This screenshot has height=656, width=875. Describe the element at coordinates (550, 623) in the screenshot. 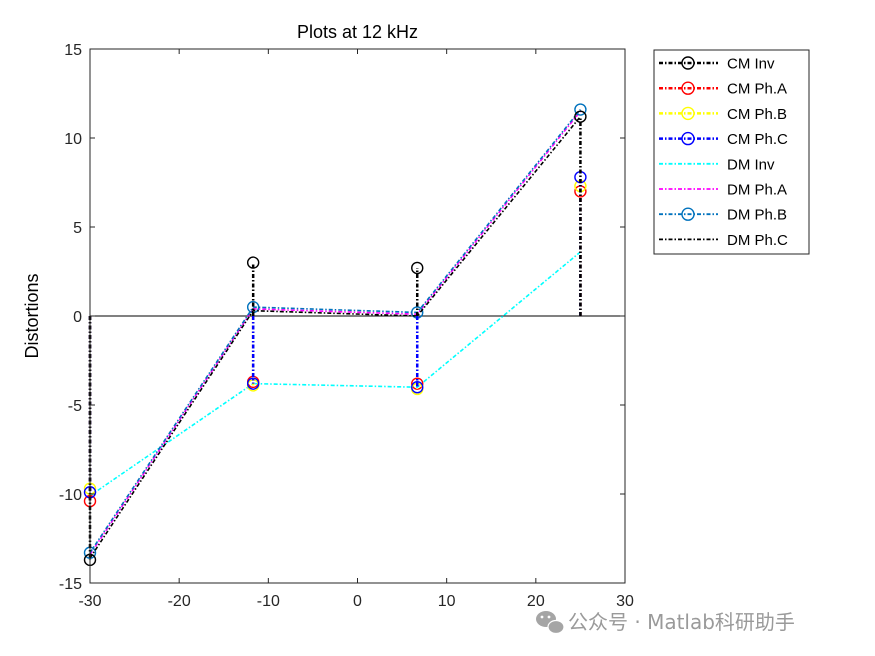

I see `wechat-logo-icon` at that location.